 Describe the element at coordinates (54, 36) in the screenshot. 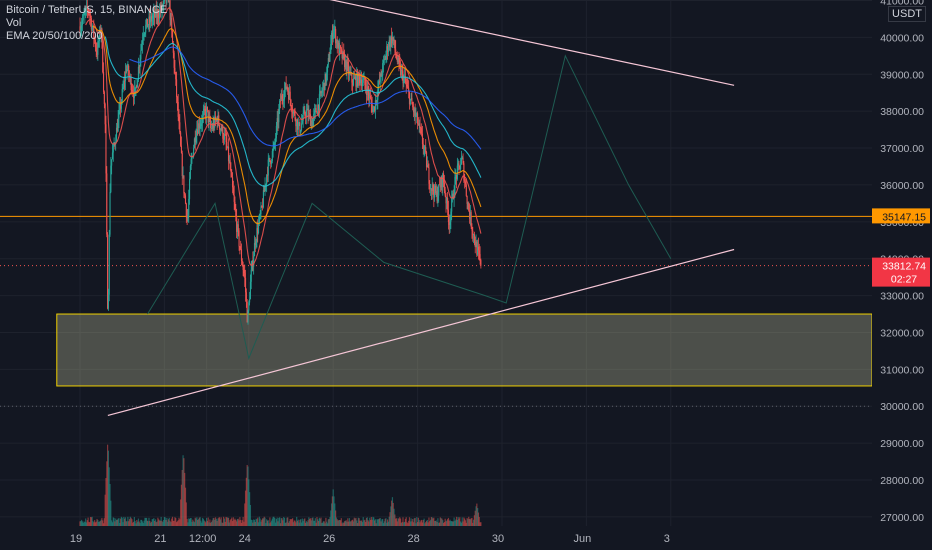

I see `ema-indicator-label: EMA 20/50/100/200` at that location.